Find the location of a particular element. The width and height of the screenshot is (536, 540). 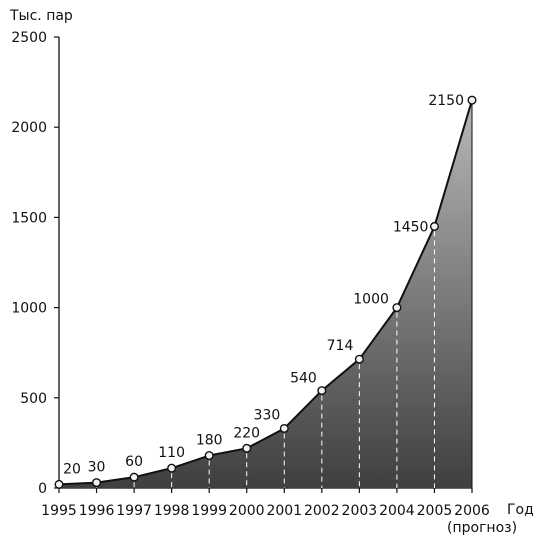

x-tick-label-9: 2004 is located at coordinates (397, 511).